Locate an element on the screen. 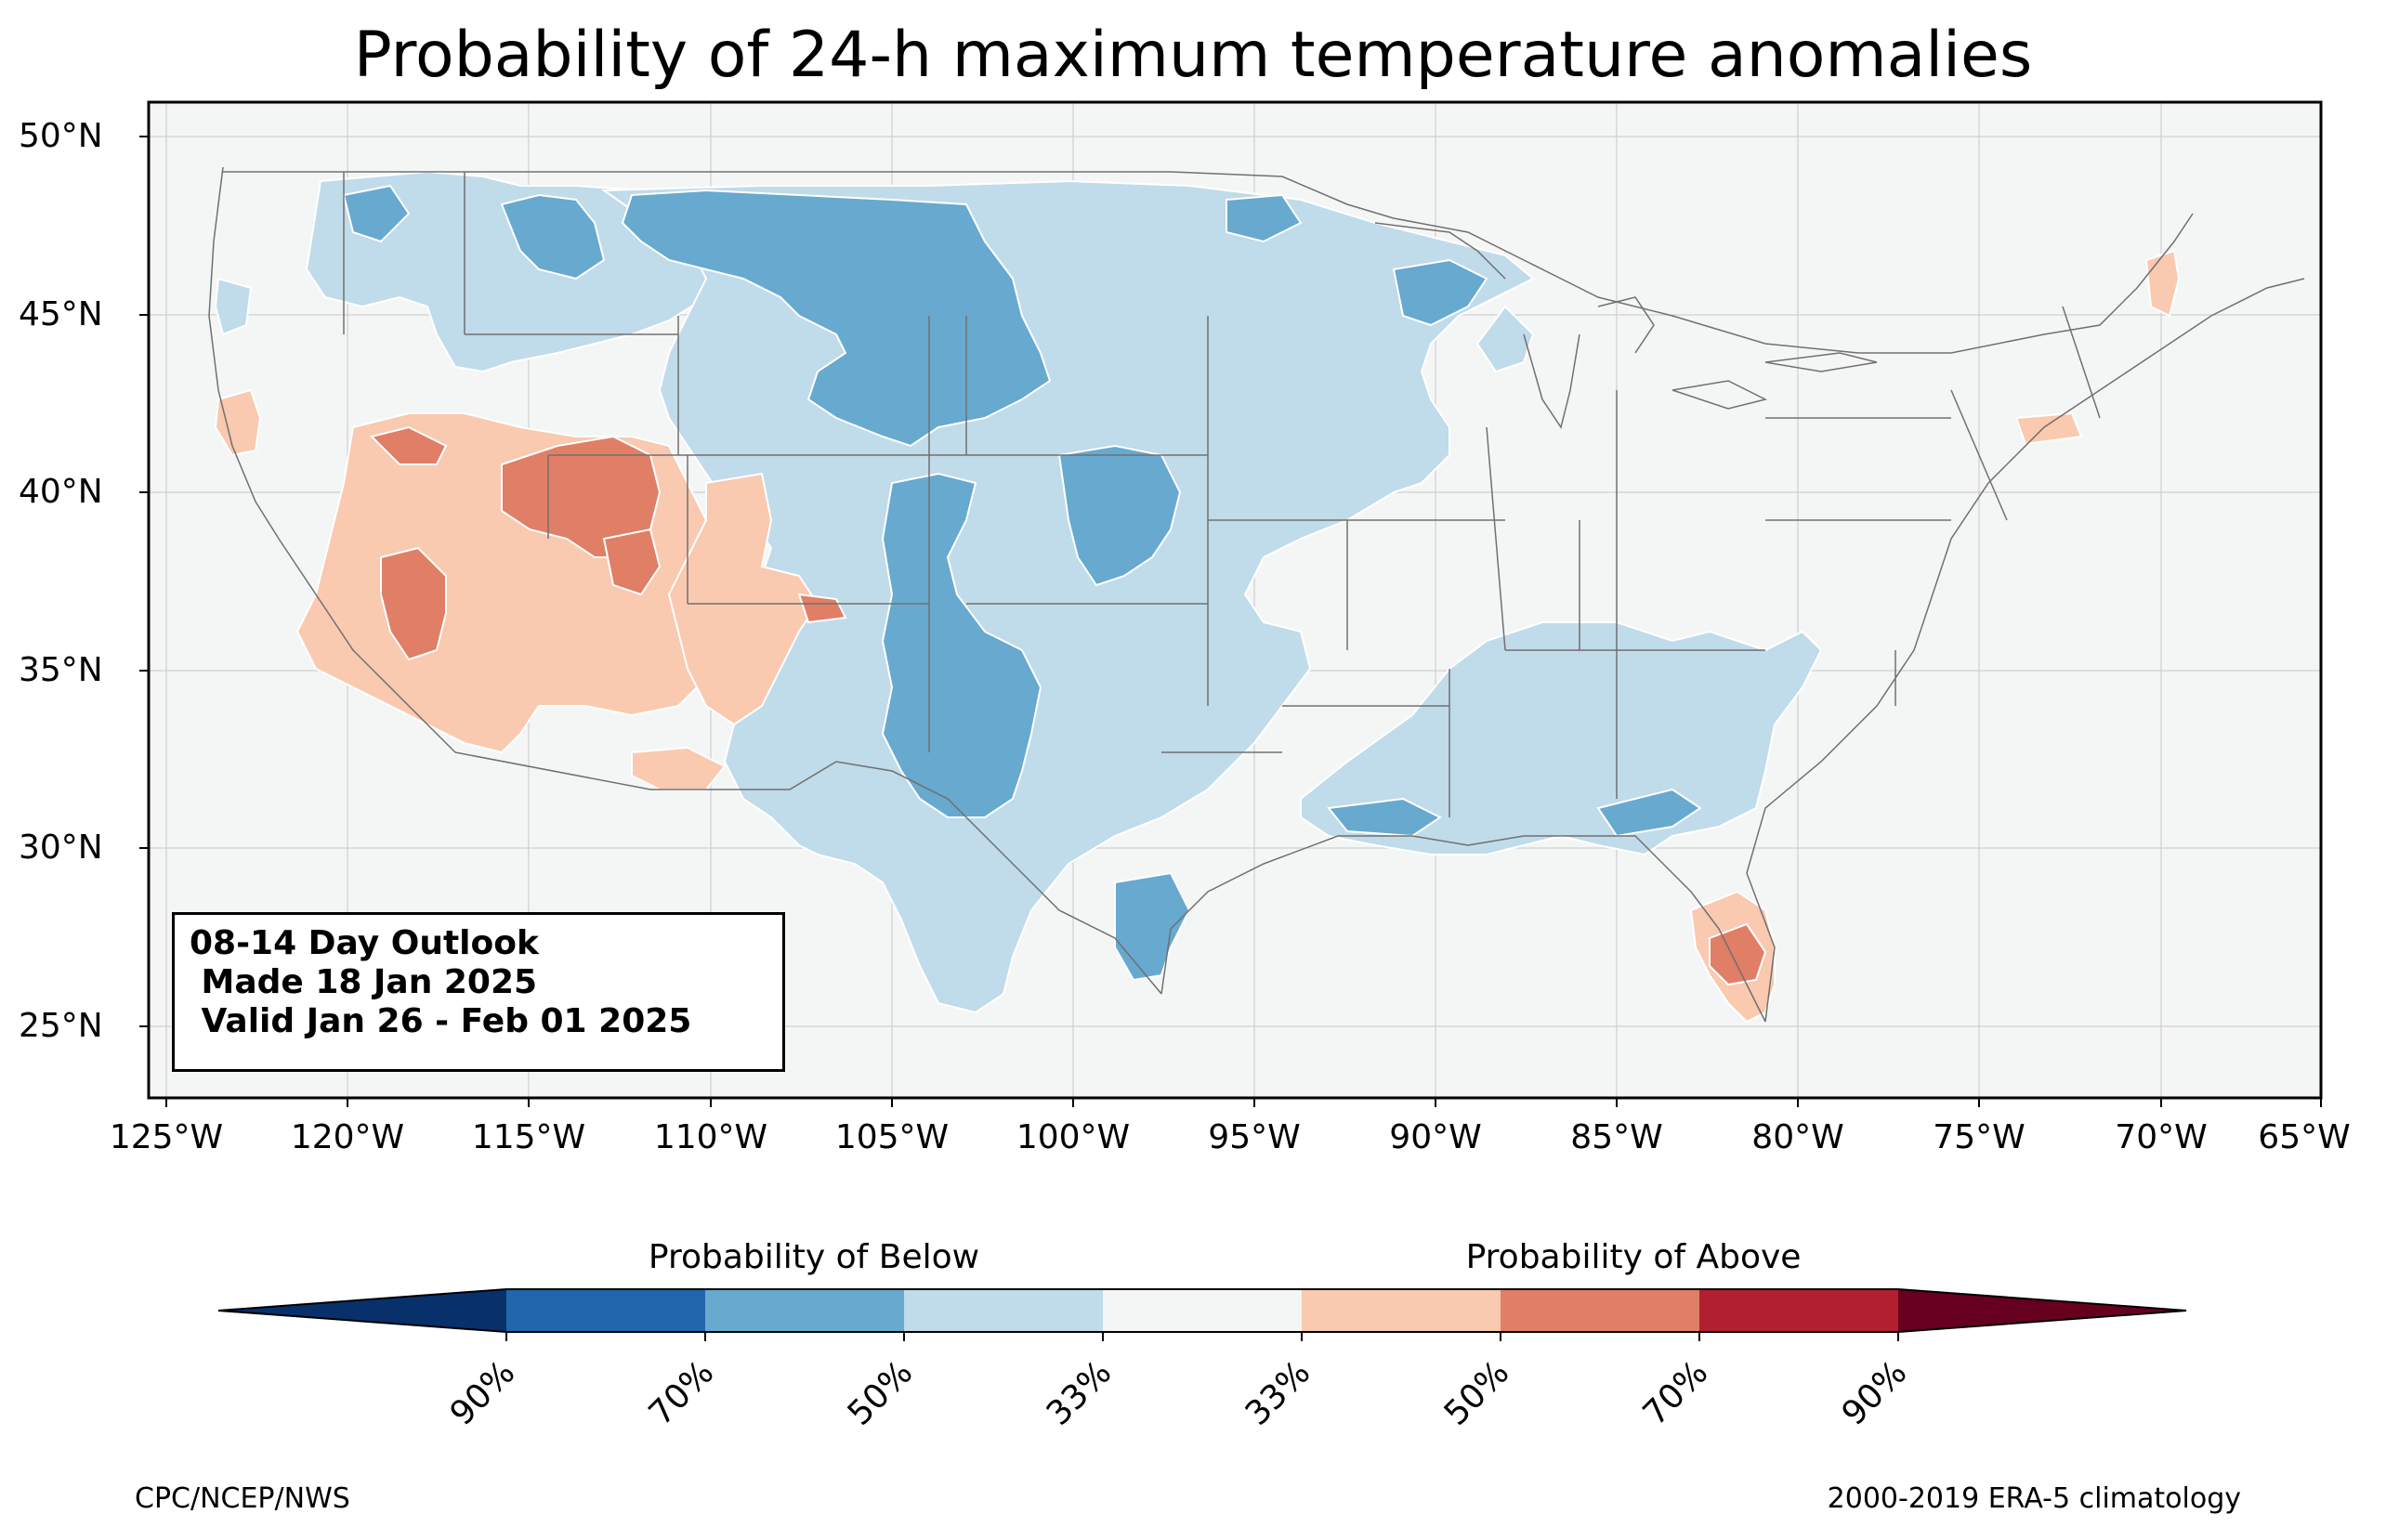 Image resolution: width=2386 pixels, height=1540 pixels. outlook-valid-range: Valid Jan 26 - Feb 01 2025 is located at coordinates (441, 1021).